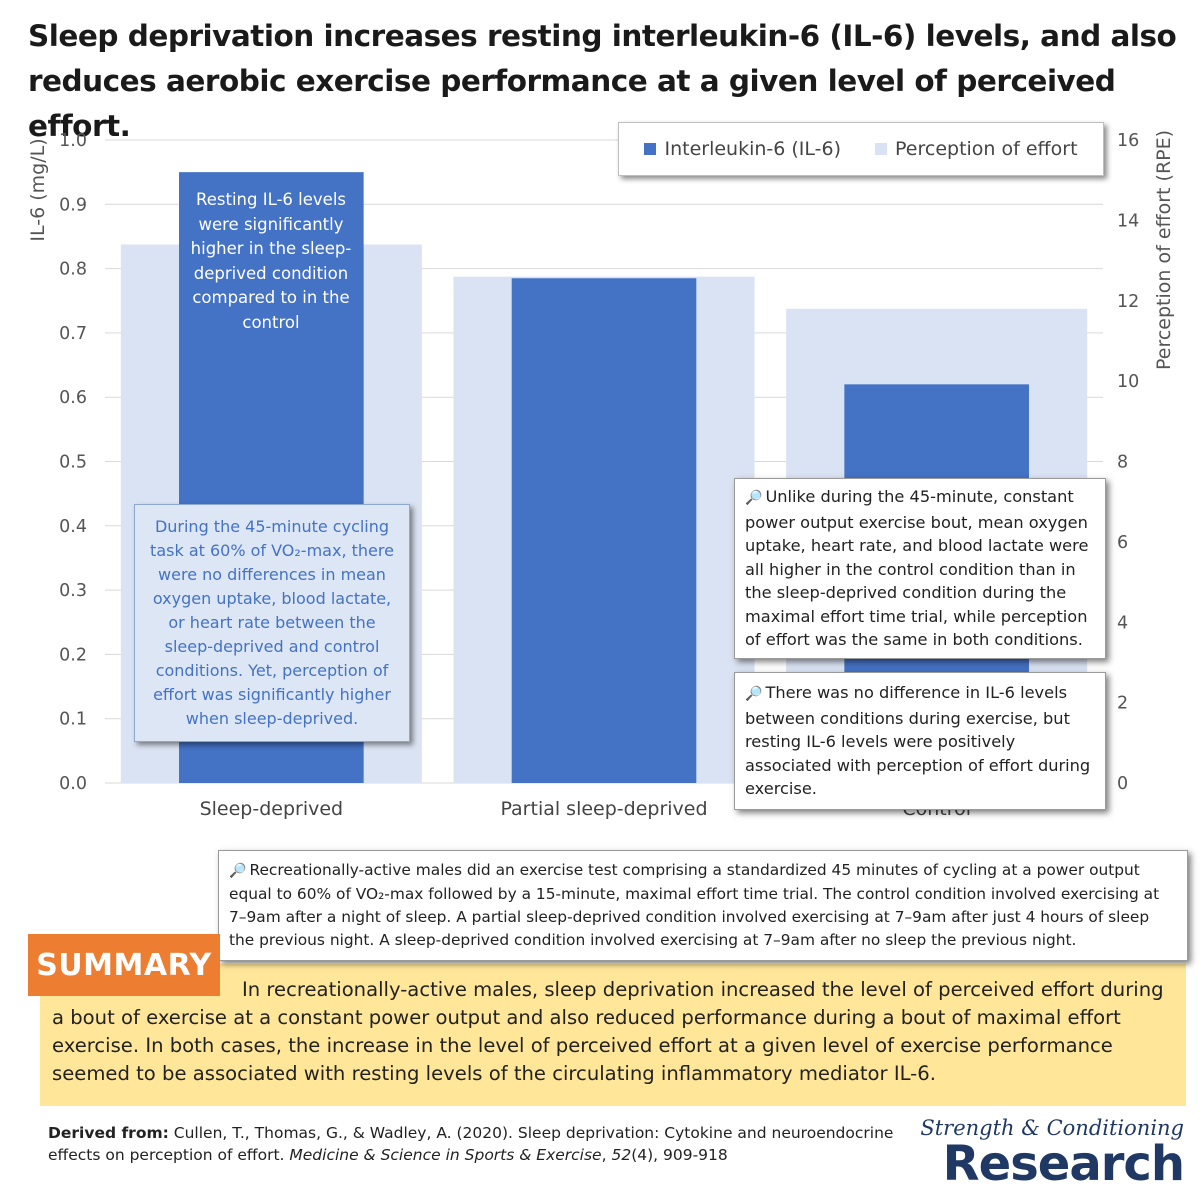 The image size is (1200, 1200). Describe the element at coordinates (1052, 1128) in the screenshot. I see `logo-script-text: Strength & Conditioning` at that location.